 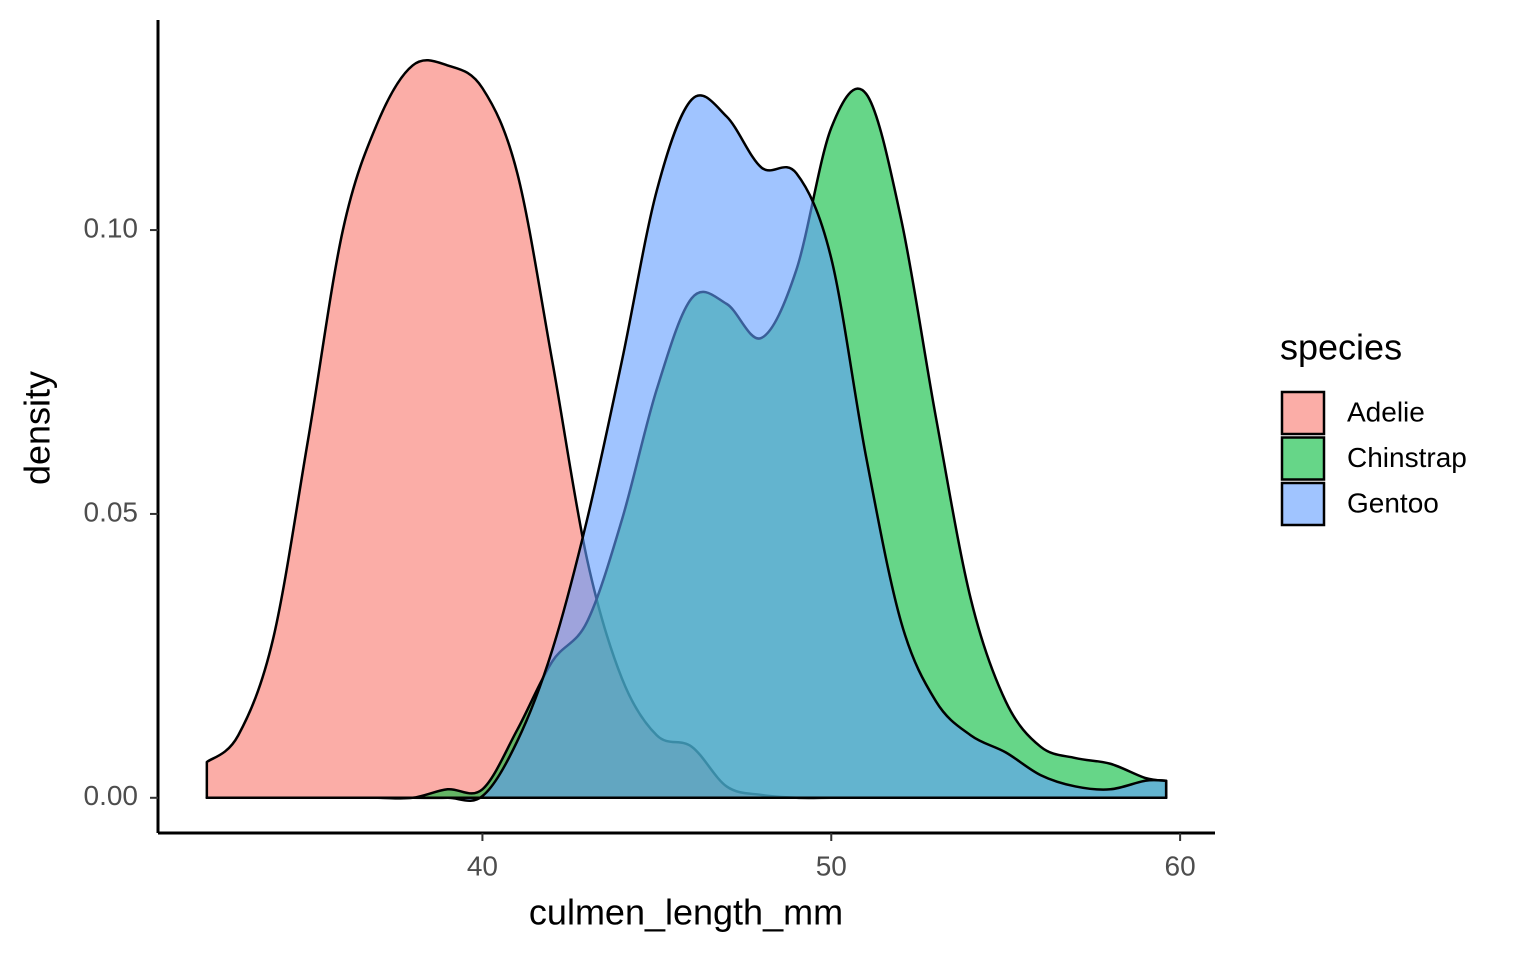 What do you see at coordinates (1386, 411) in the screenshot?
I see `legend-label: Adelie` at bounding box center [1386, 411].